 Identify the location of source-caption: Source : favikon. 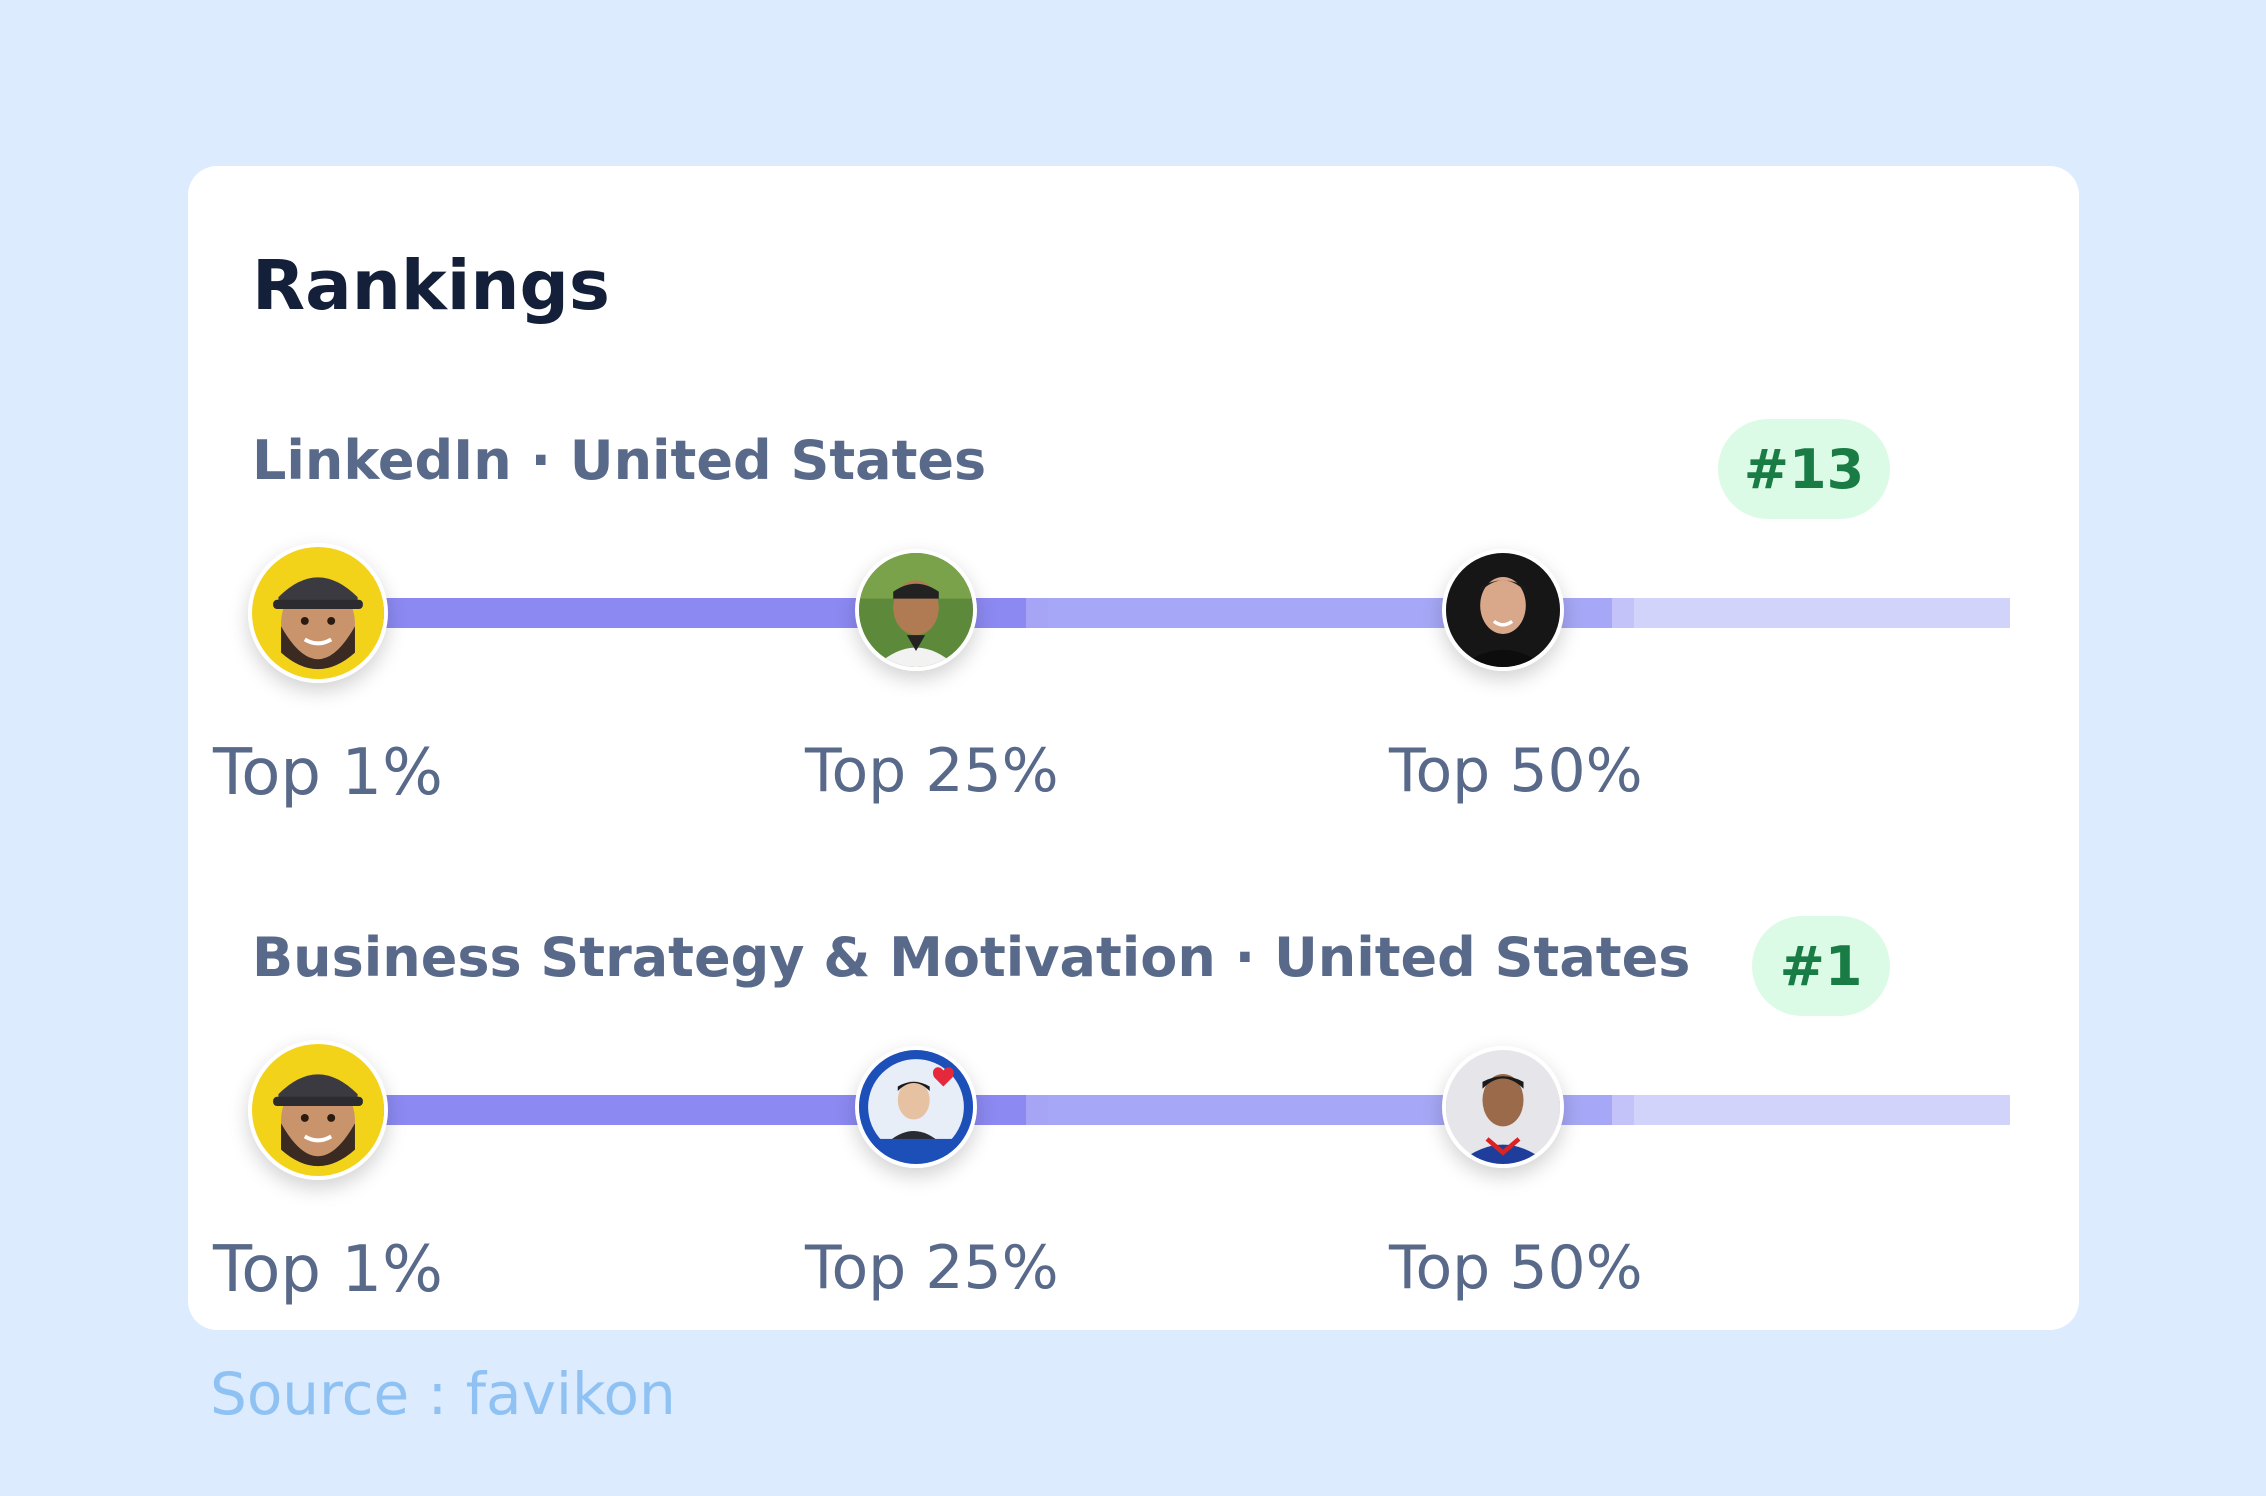
(443, 1394).